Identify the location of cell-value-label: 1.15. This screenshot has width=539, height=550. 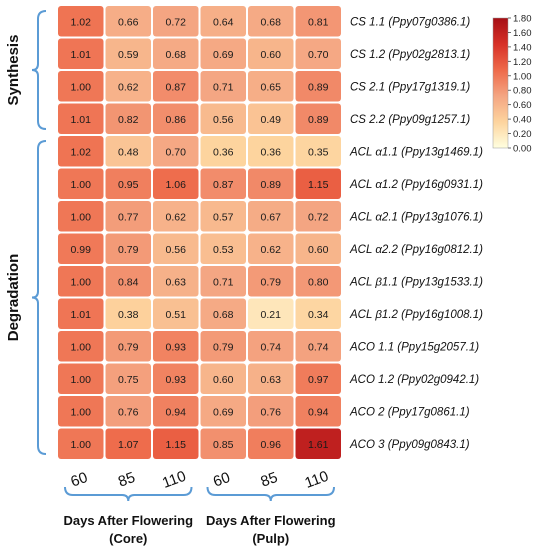
(318, 185).